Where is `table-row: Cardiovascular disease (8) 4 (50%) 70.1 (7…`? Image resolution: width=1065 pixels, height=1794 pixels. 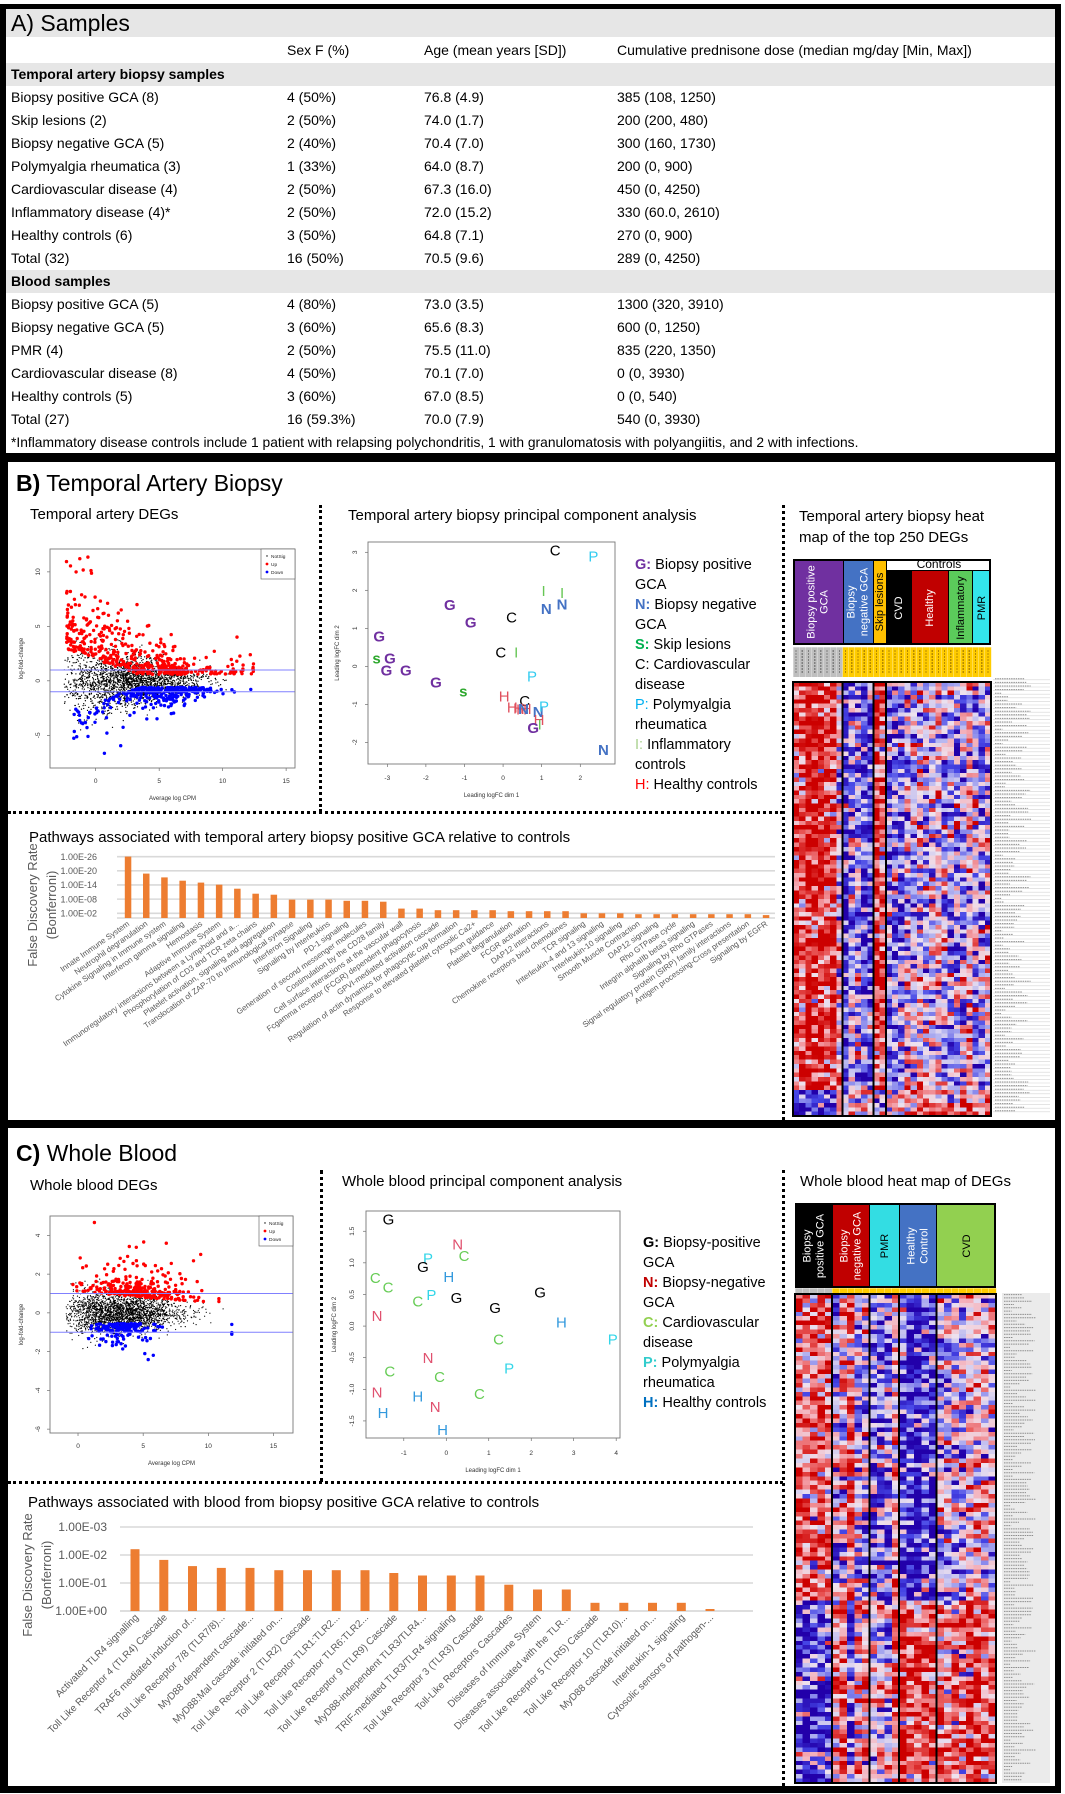
table-row: Cardiovascular disease (8) 4 (50%) 70.1 (7… is located at coordinates (530, 373).